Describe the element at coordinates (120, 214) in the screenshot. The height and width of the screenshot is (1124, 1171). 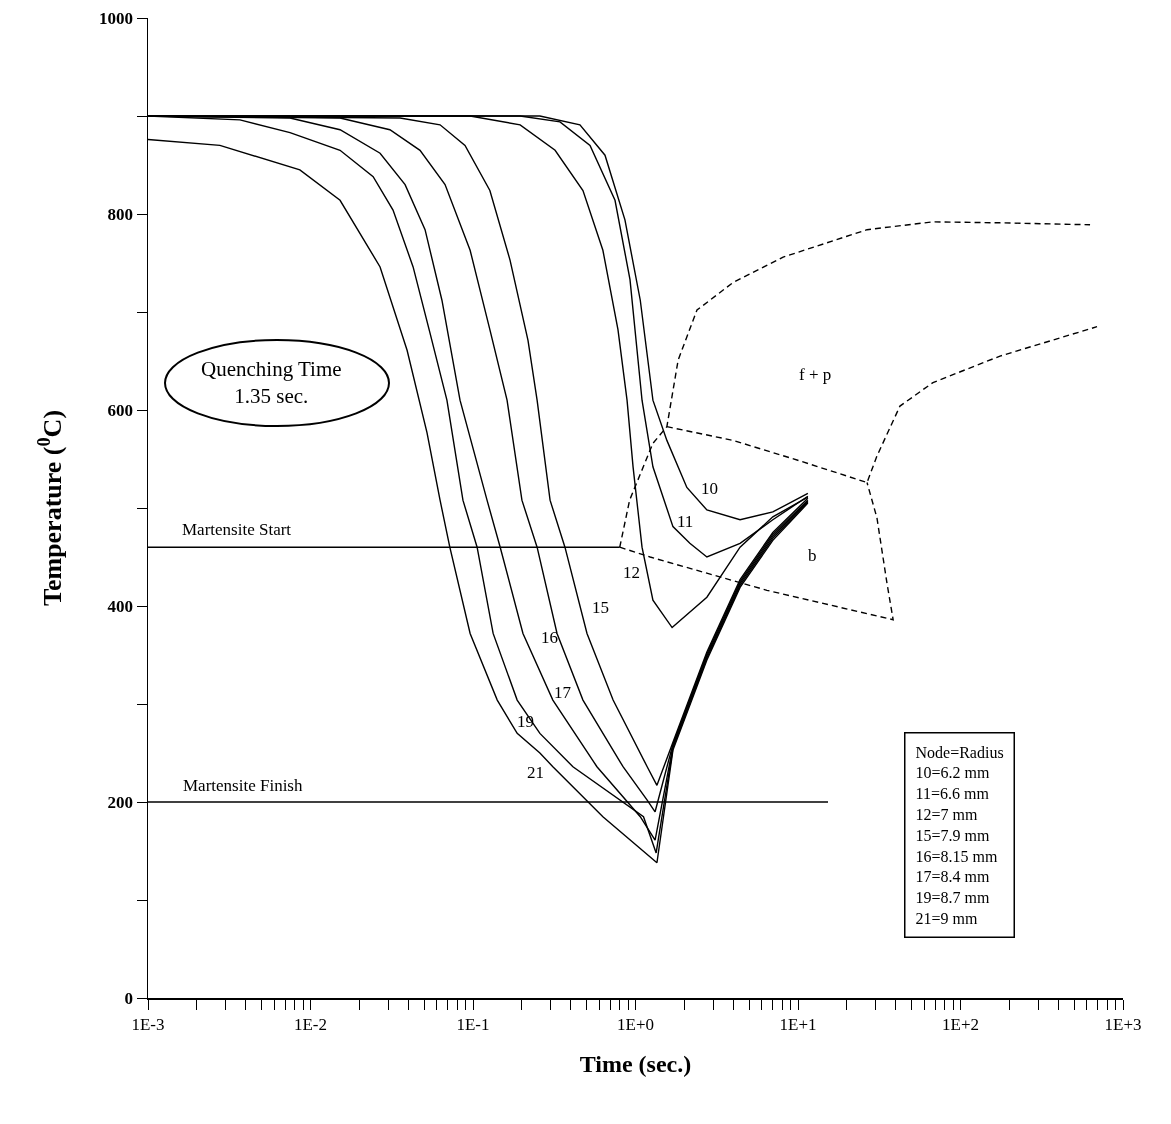
I see `y-tick-label: 800` at that location.